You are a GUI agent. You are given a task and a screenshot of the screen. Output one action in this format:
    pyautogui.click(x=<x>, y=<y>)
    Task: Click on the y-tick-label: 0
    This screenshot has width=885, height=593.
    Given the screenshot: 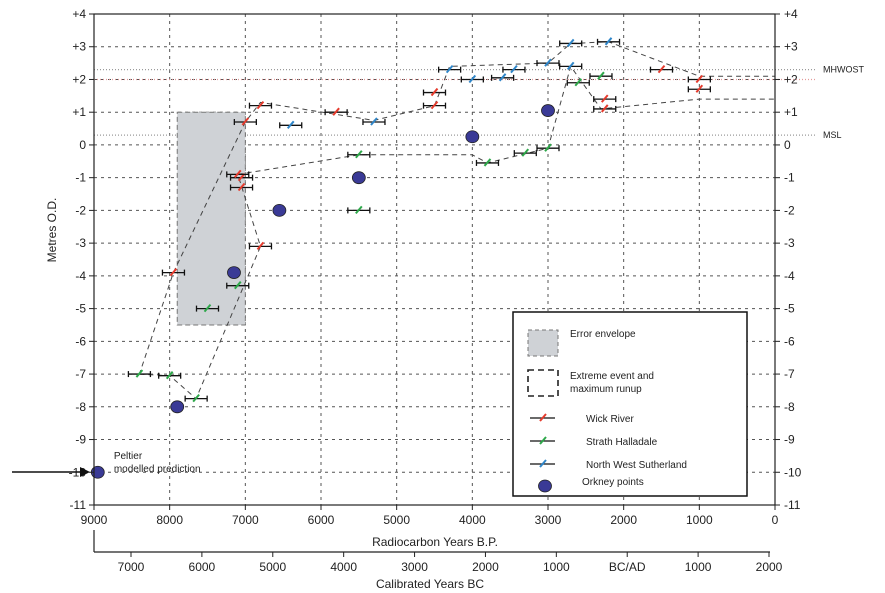 What is the action you would take?
    pyautogui.click(x=82, y=145)
    